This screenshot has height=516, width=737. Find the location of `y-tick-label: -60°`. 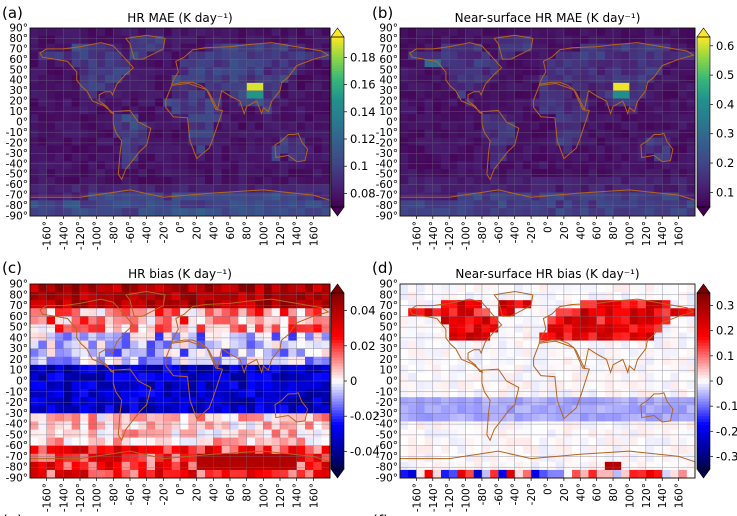

y-tick-label: -60° is located at coordinates (17, 446).